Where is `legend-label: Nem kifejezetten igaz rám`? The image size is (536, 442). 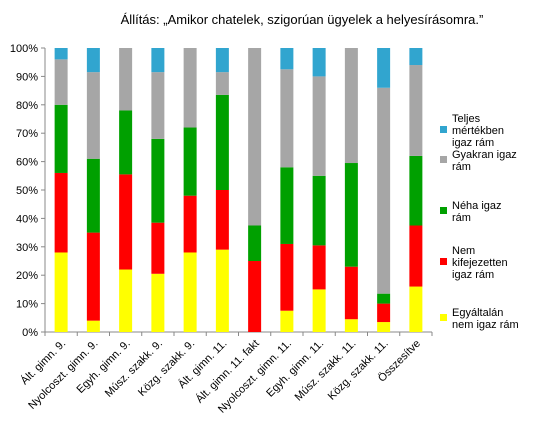 legend-label: Nem kifejezetten igaz rám is located at coordinates (480, 263).